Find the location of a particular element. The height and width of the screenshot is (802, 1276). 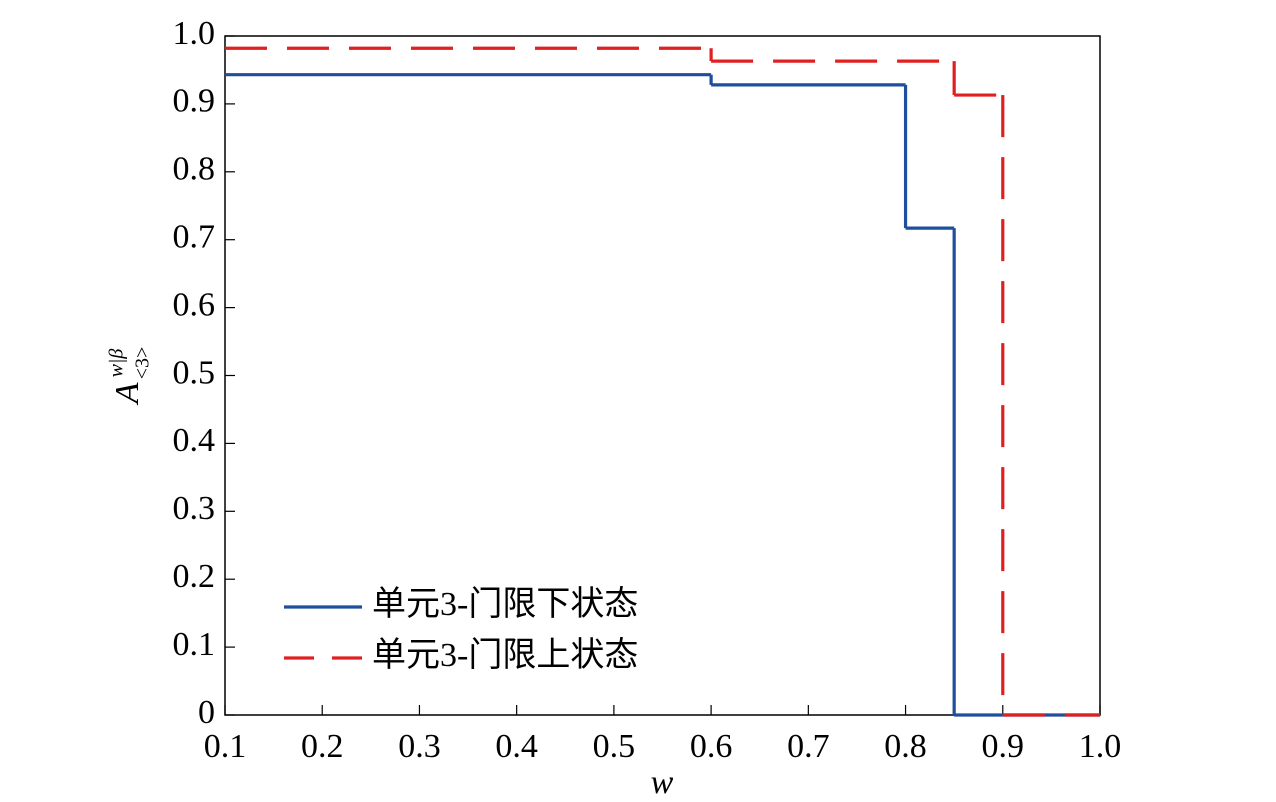

y-tick-label: 1.0 is located at coordinates (194, 33).